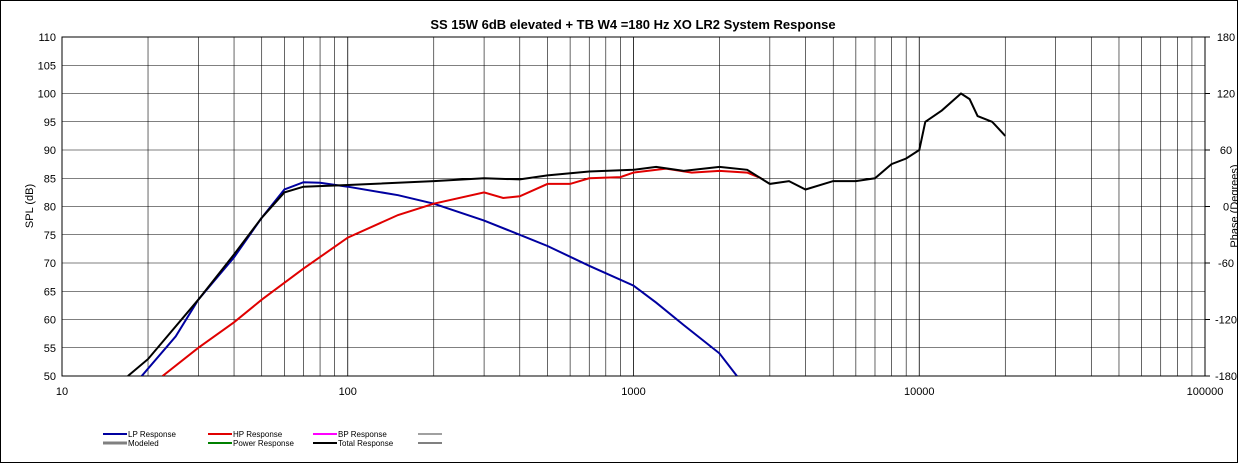 The width and height of the screenshot is (1238, 468). I want to click on x-tick-label: 100, so click(348, 392).